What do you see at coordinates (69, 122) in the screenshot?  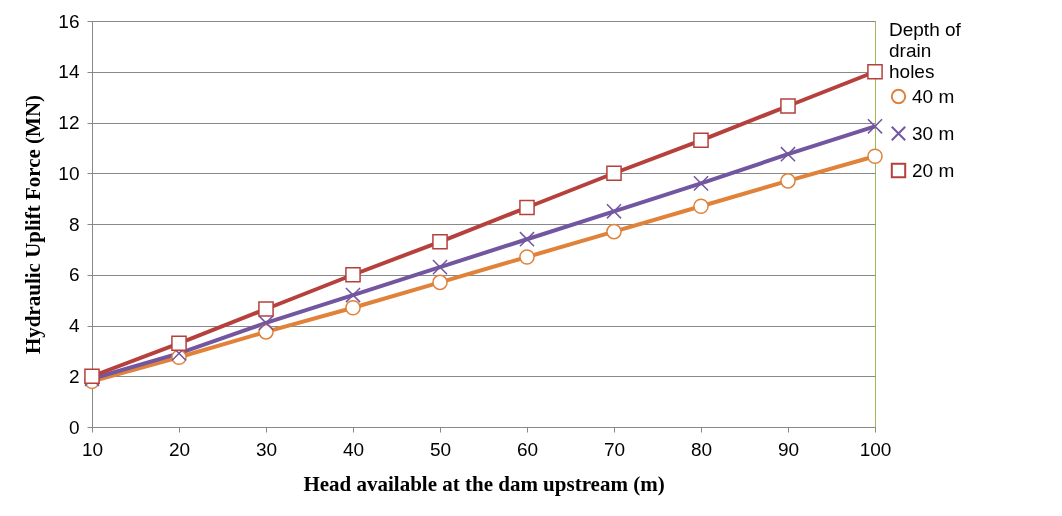 I see `y-tick-label: 12` at bounding box center [69, 122].